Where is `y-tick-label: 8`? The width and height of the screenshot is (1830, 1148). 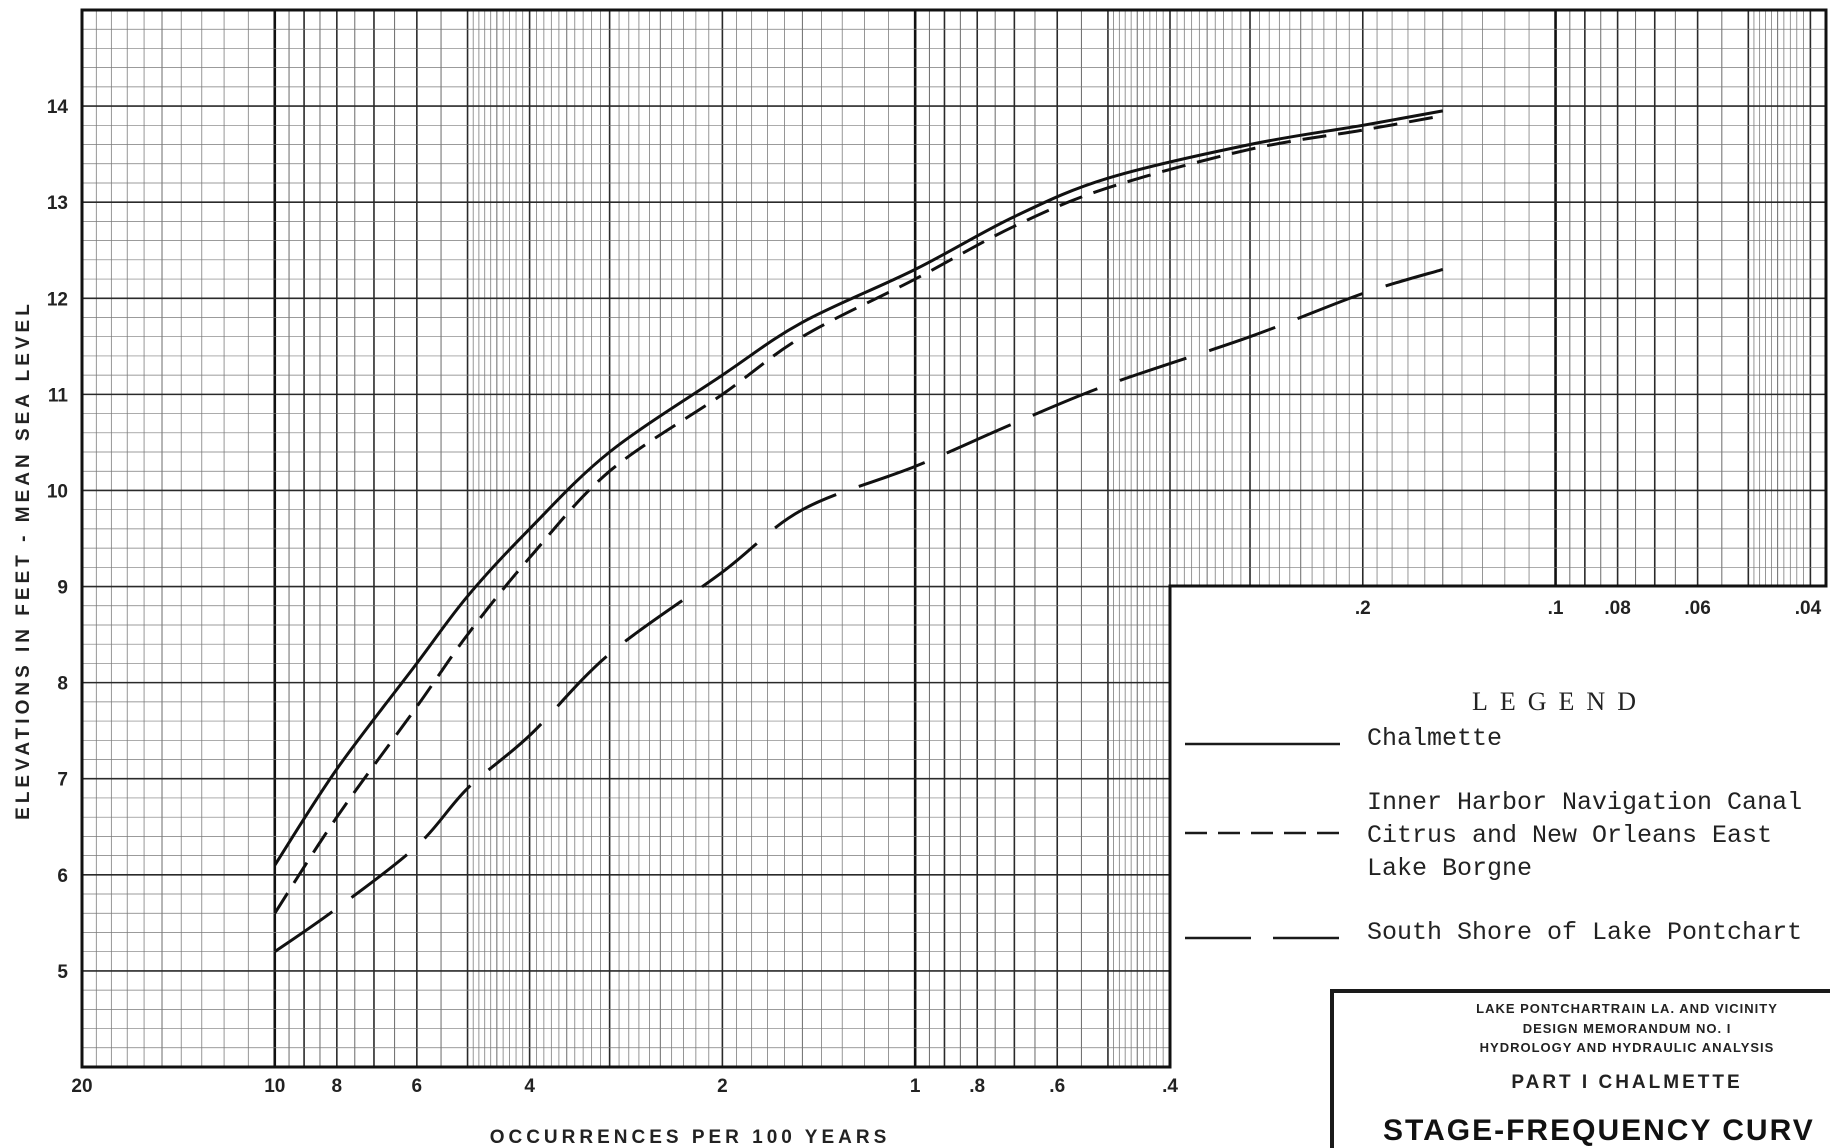
y-tick-label: 8 is located at coordinates (62, 684).